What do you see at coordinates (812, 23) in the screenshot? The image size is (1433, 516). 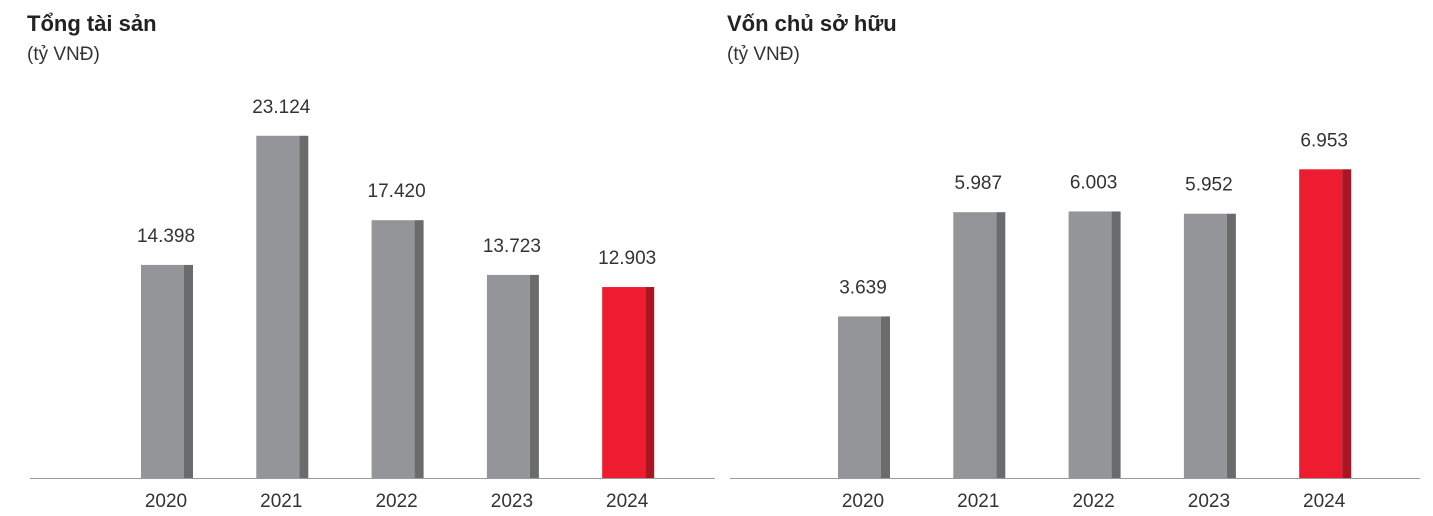 I see `chart-title: Vốn chủ sở hữu` at bounding box center [812, 23].